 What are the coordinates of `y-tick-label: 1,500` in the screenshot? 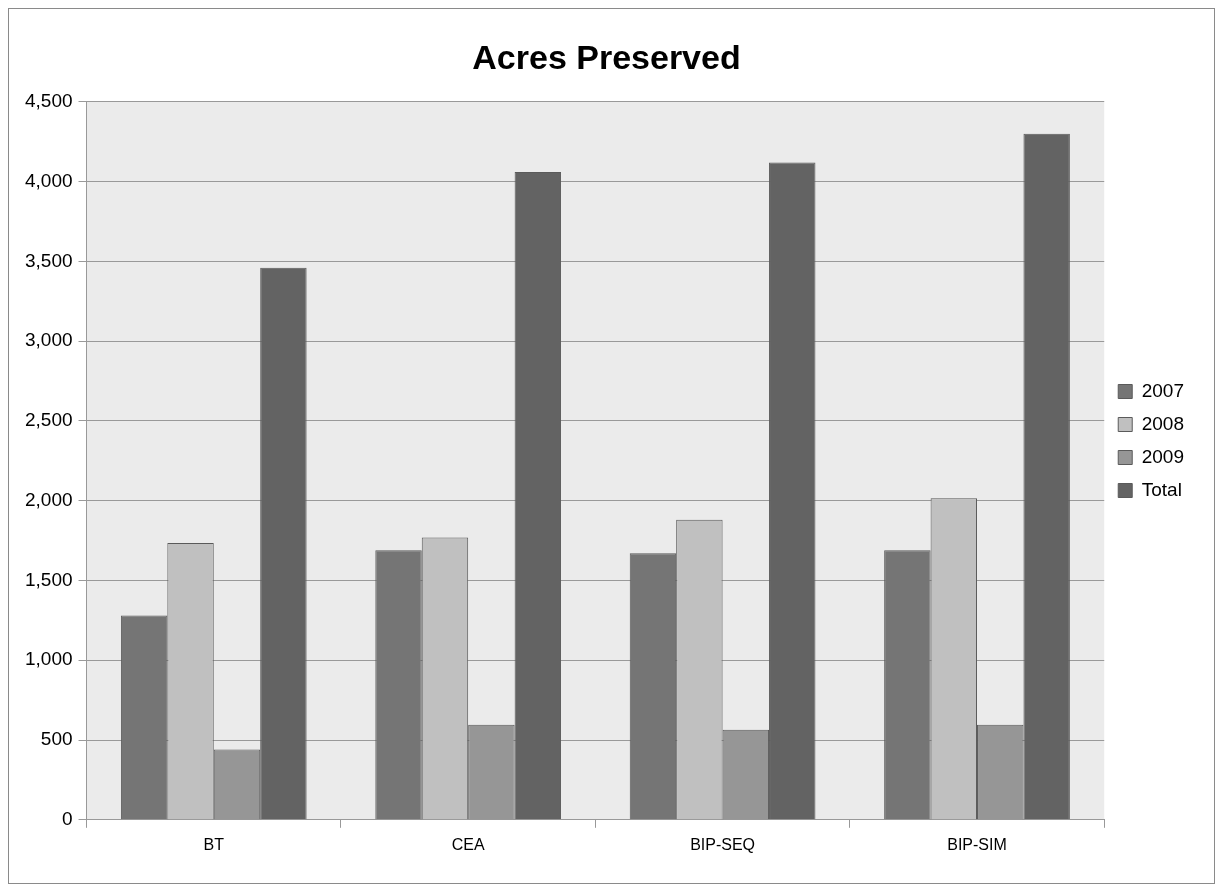 It's located at (49, 579).